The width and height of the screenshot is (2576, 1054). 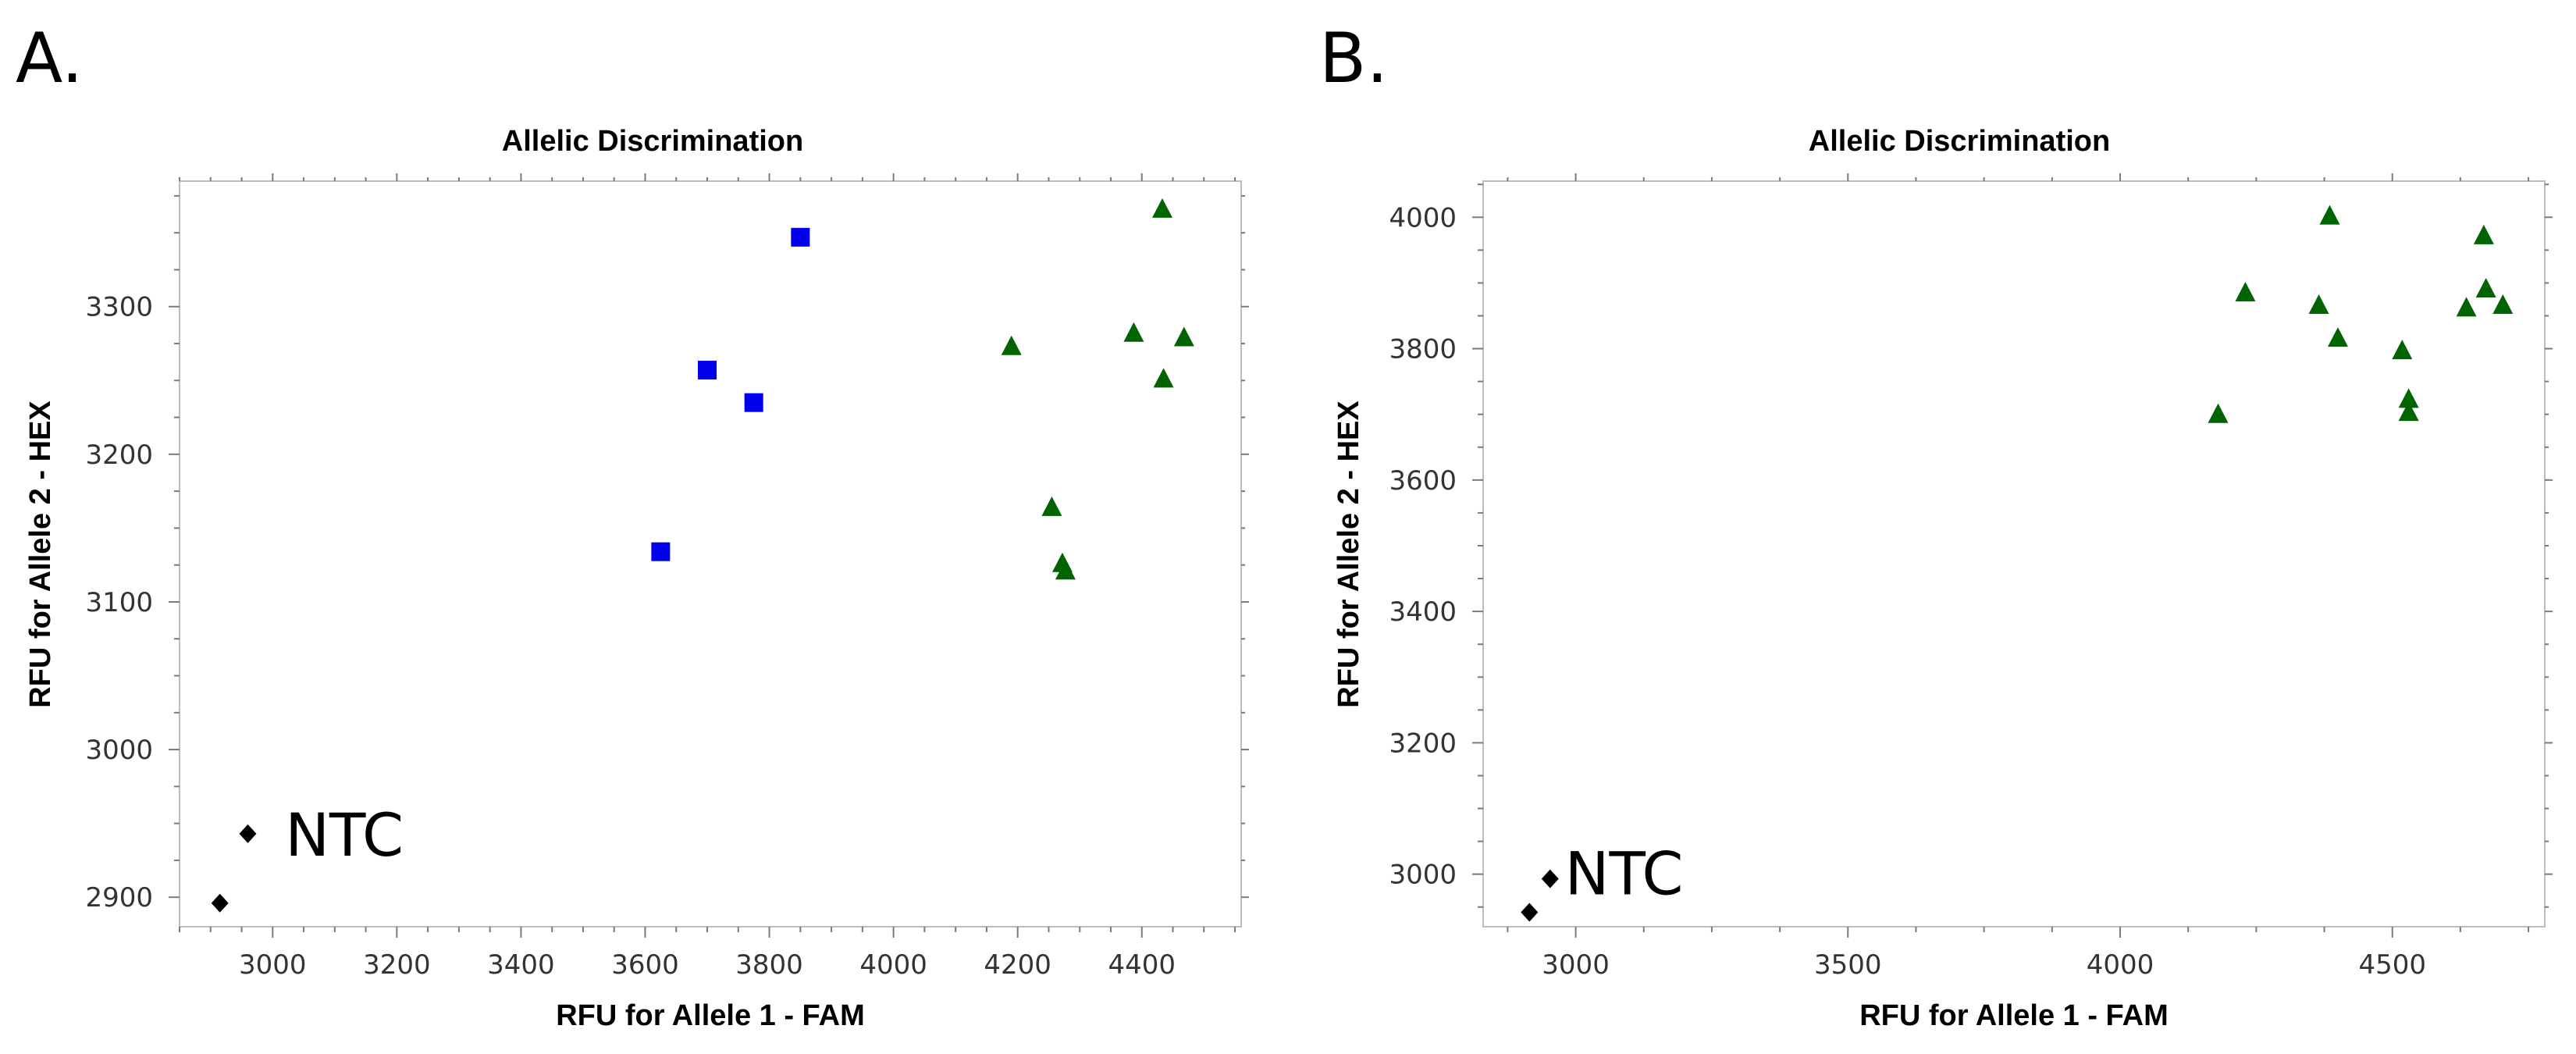 What do you see at coordinates (2392, 965) in the screenshot?
I see `x-tick-label: 4500` at bounding box center [2392, 965].